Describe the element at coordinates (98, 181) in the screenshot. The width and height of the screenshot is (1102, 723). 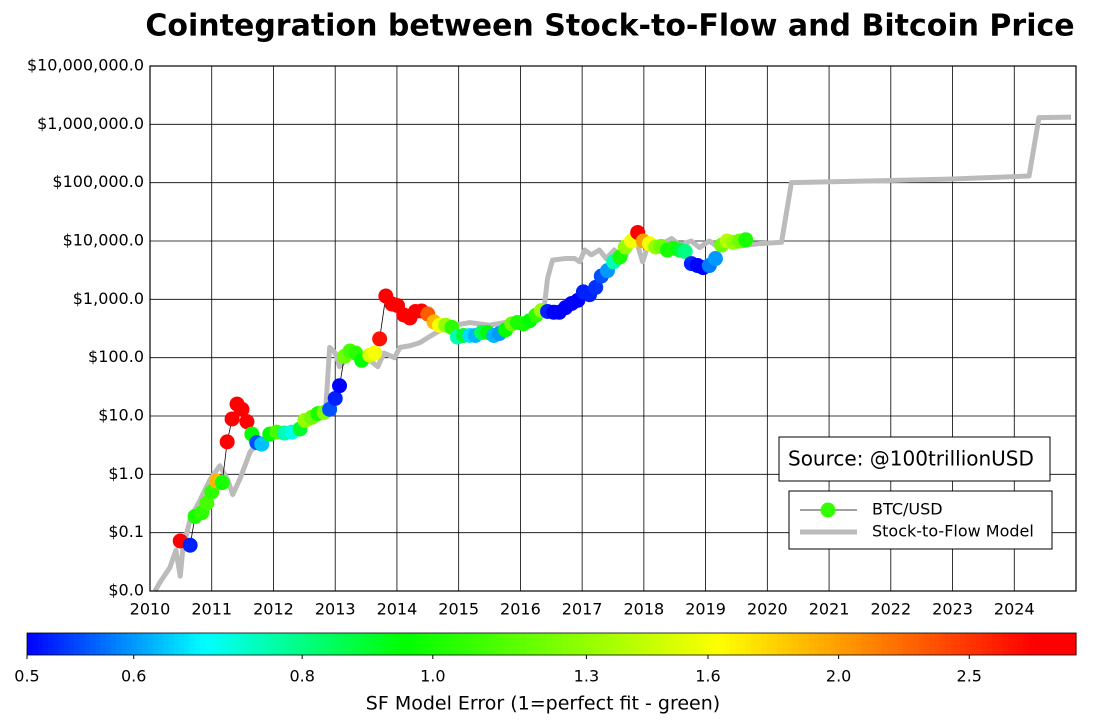
I see `y-tick-label: $100,000.0` at that location.